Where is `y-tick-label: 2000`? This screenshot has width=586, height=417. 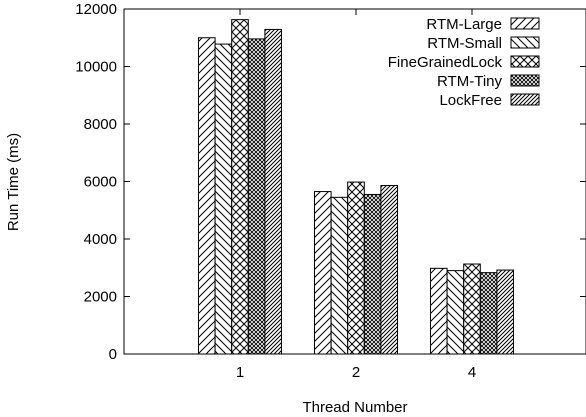
y-tick-label: 2000 is located at coordinates (100, 297).